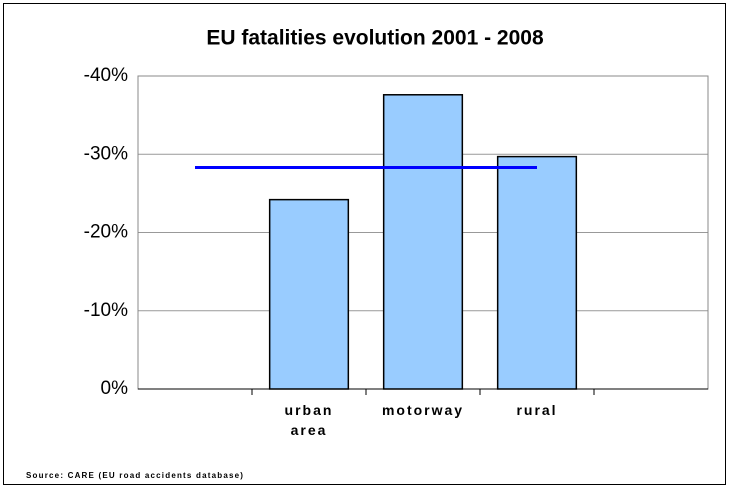  Describe the element at coordinates (309, 410) in the screenshot. I see `x-tick-label-line: urban` at that location.